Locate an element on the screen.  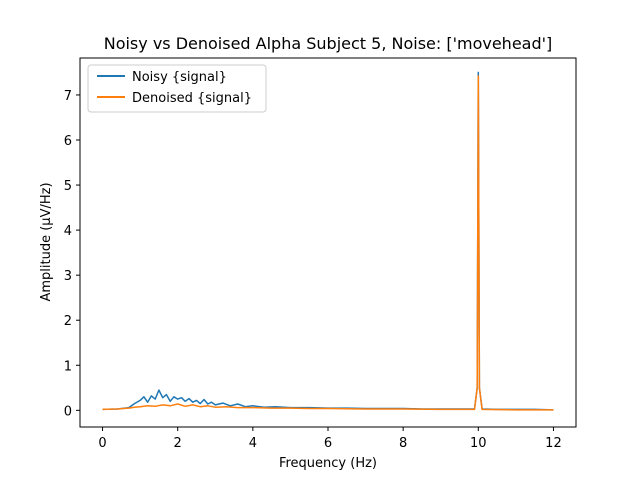
x-axis: 0 2 4 6 8 10 12 is located at coordinates (330, 439).